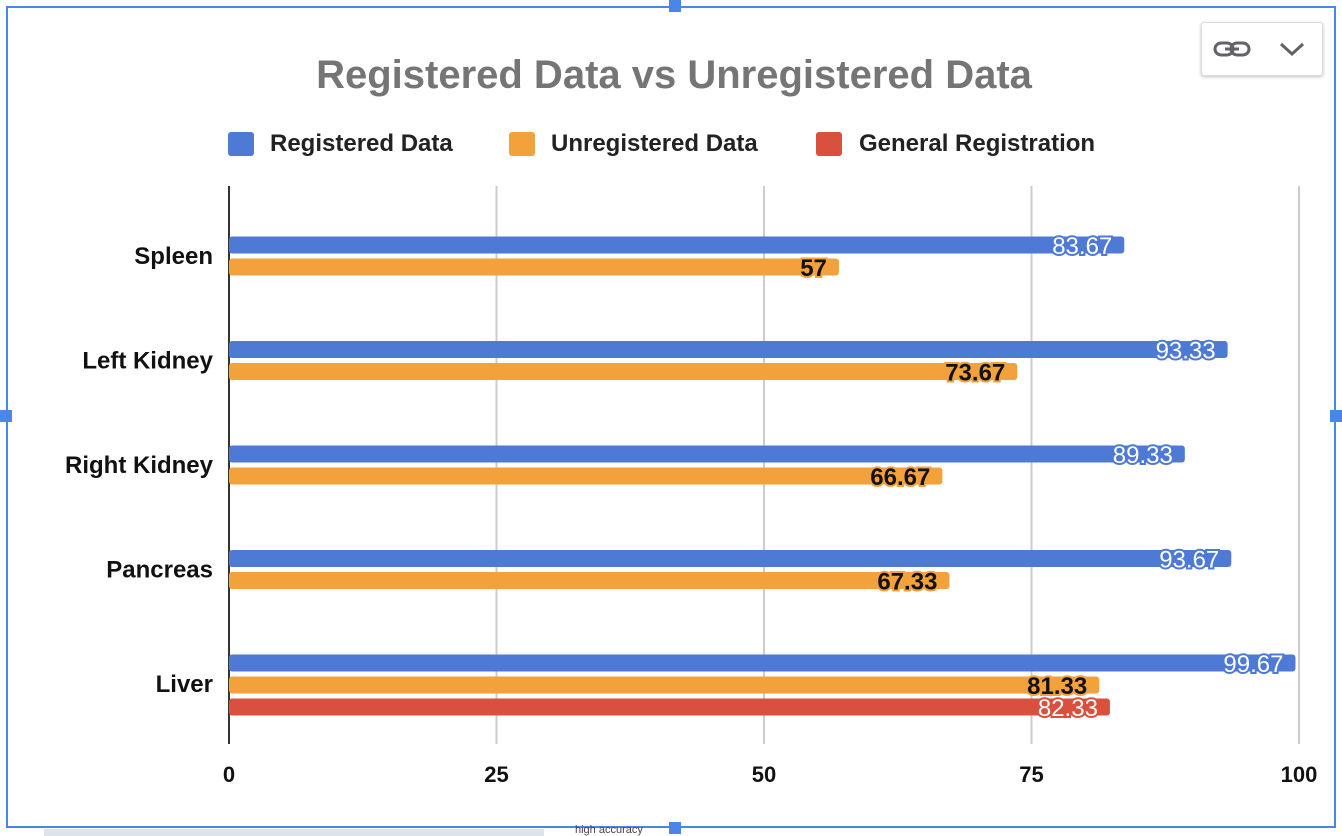  Describe the element at coordinates (184, 684) in the screenshot. I see `category-label-4: Liver` at that location.